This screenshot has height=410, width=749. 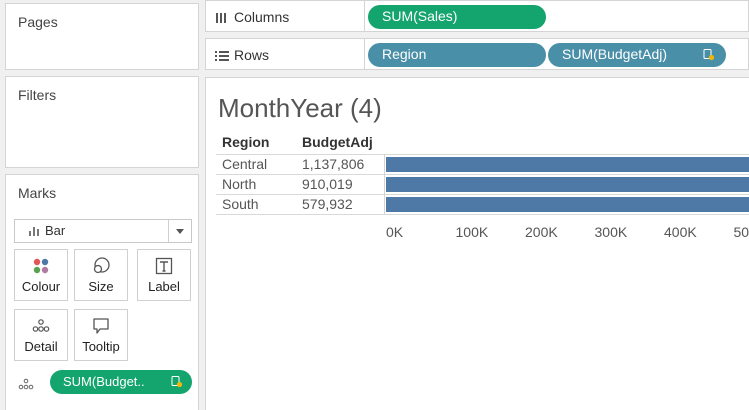 I want to click on detail-button: Detail, so click(x=41, y=335).